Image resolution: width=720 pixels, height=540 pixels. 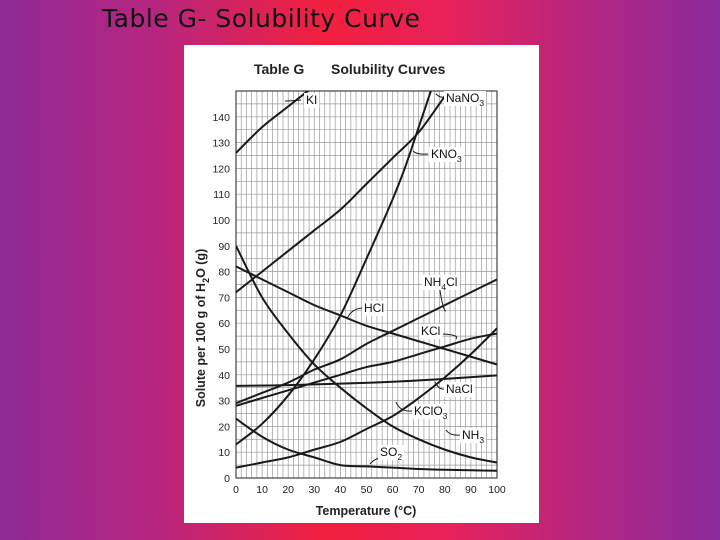 I want to click on y-tick-label: 50, so click(x=224, y=350).